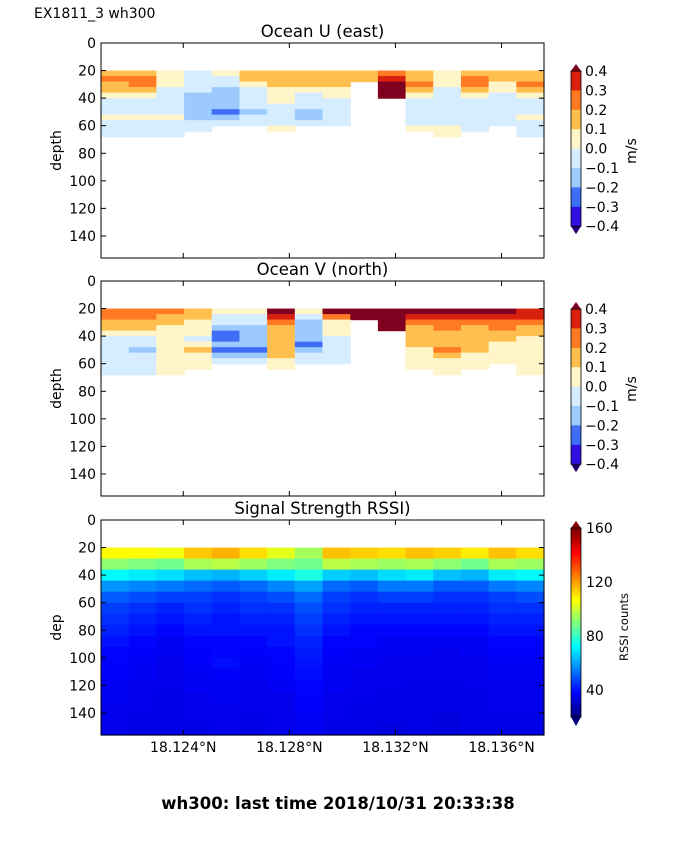  What do you see at coordinates (337, 803) in the screenshot?
I see `footer-last-time: wh300: last time 2018/10/31 20:33:38` at bounding box center [337, 803].